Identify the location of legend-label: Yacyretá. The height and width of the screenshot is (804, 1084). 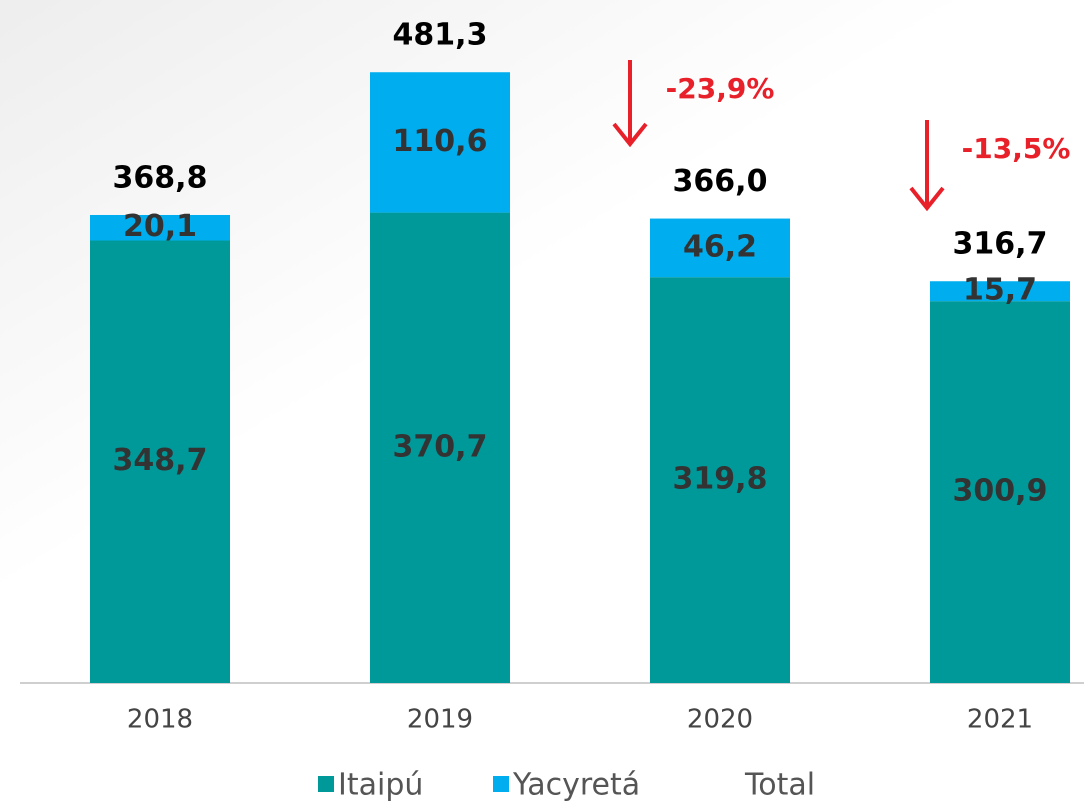
(576, 785).